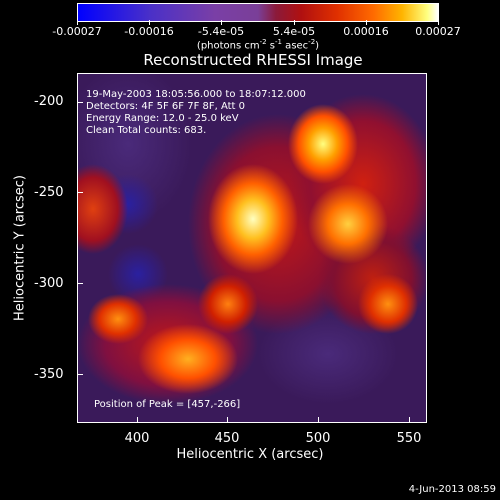  Describe the element at coordinates (438, 31) in the screenshot. I see `colorbar-label-5: 0.00027` at that location.